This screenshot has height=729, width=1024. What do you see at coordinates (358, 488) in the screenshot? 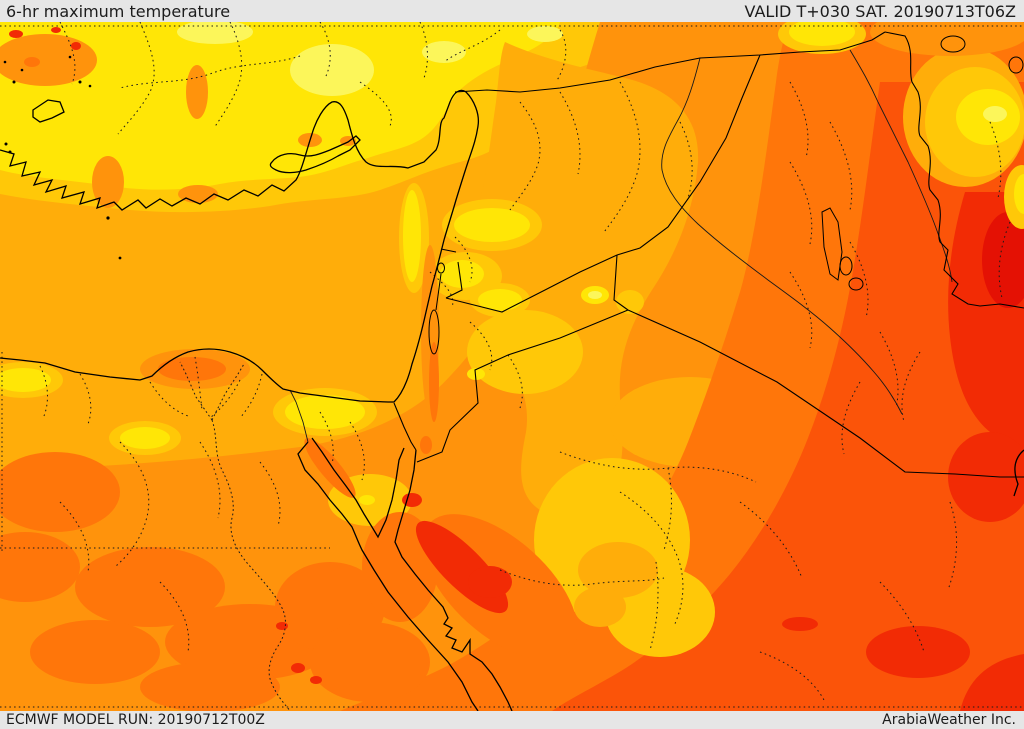
I see `sinai-east-gulf-shore` at bounding box center [358, 488].